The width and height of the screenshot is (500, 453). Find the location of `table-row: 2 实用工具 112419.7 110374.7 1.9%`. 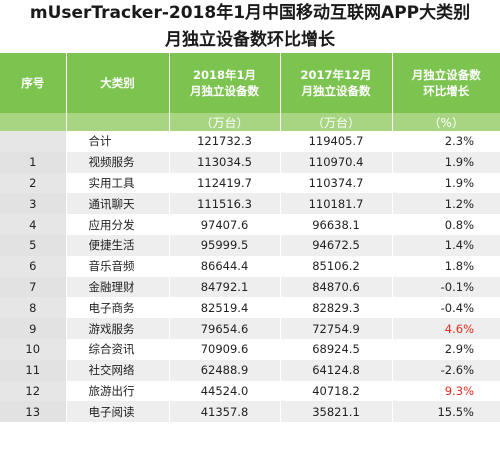

table-row: 2 实用工具 112419.7 110374.7 1.9% is located at coordinates (250, 183).